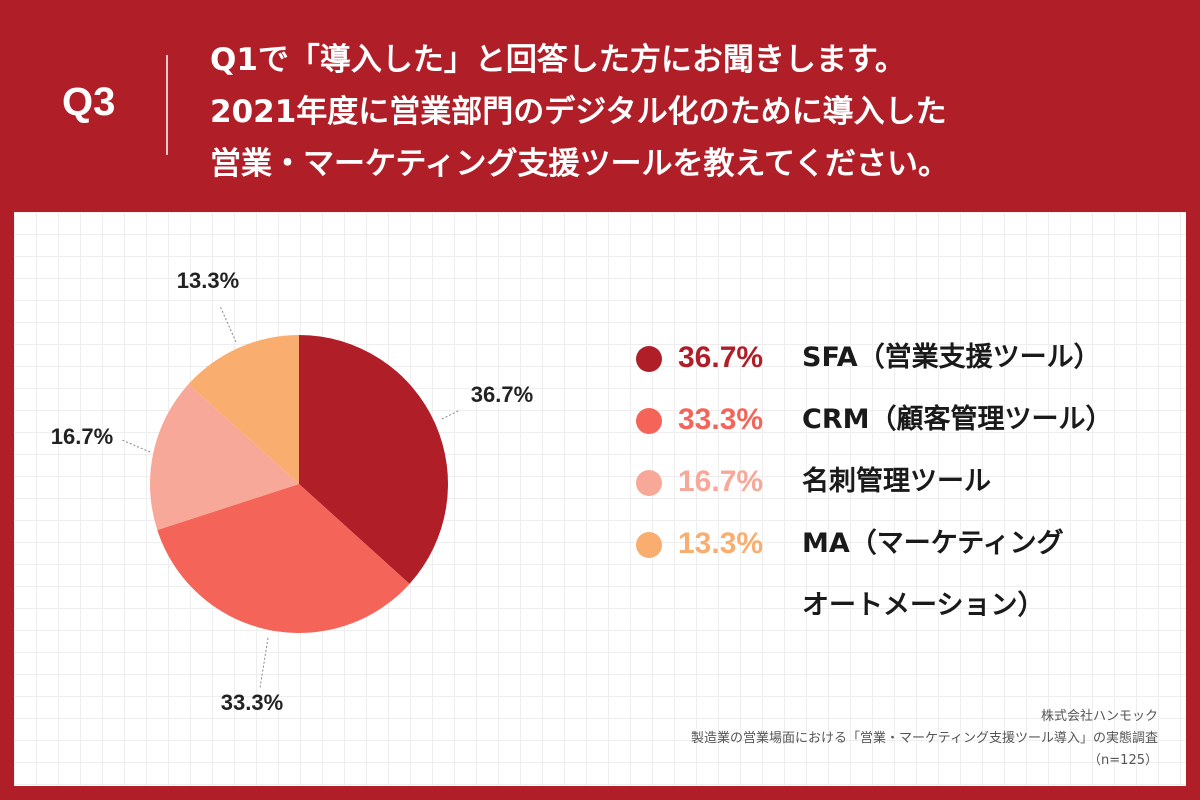 The height and width of the screenshot is (800, 1200). I want to click on legend-name: SFA（営業支援ツール）, so click(951, 367).